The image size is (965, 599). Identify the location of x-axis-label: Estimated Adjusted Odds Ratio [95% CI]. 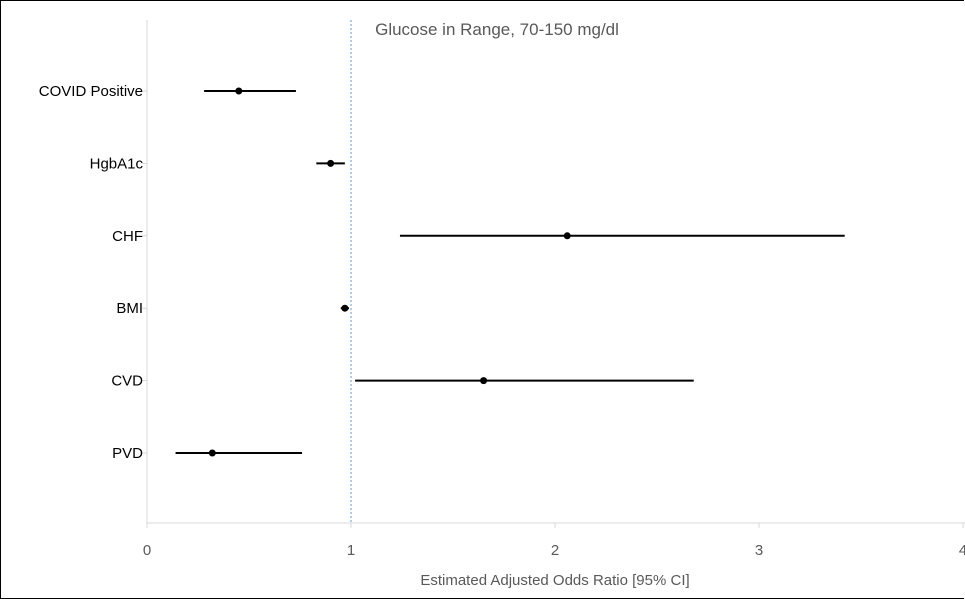
(554, 580).